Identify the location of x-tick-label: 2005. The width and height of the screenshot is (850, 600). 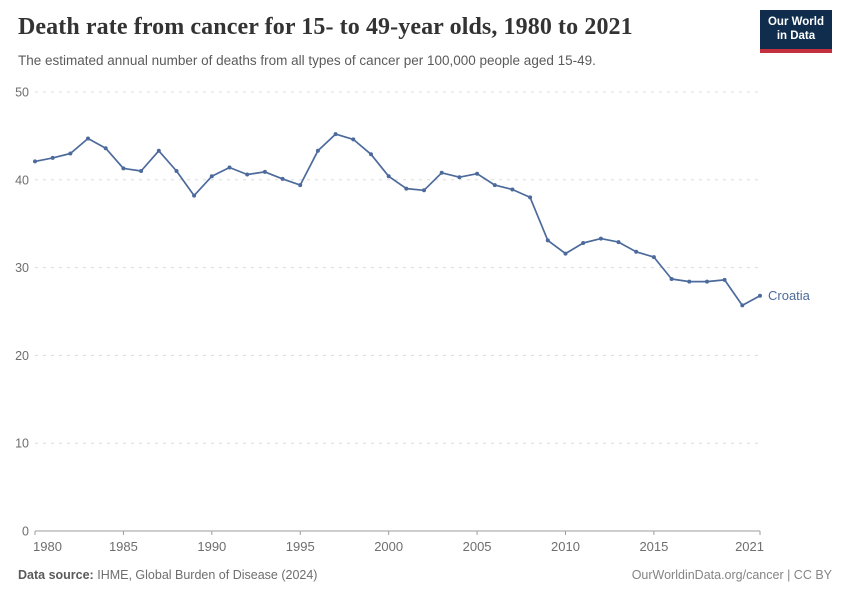
(477, 546).